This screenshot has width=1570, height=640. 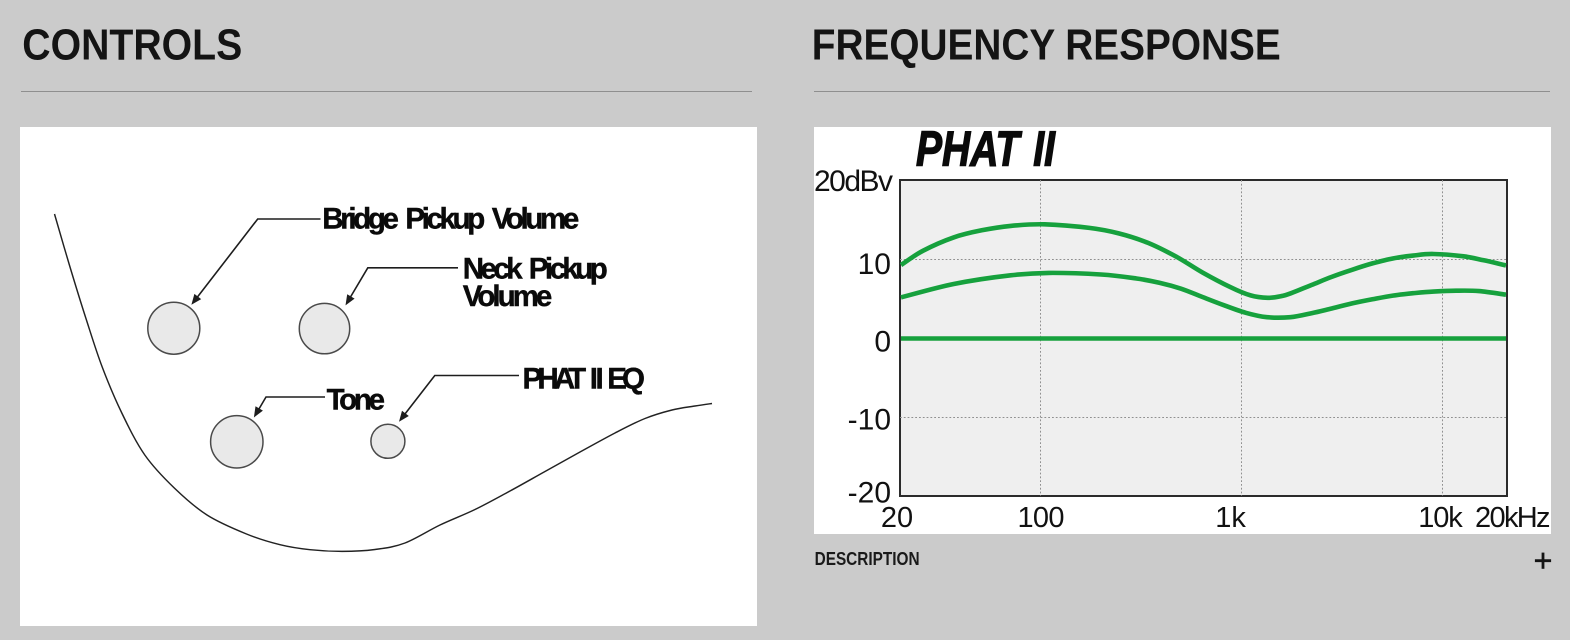 I want to click on svg-text: 10k, so click(x=1440, y=518).